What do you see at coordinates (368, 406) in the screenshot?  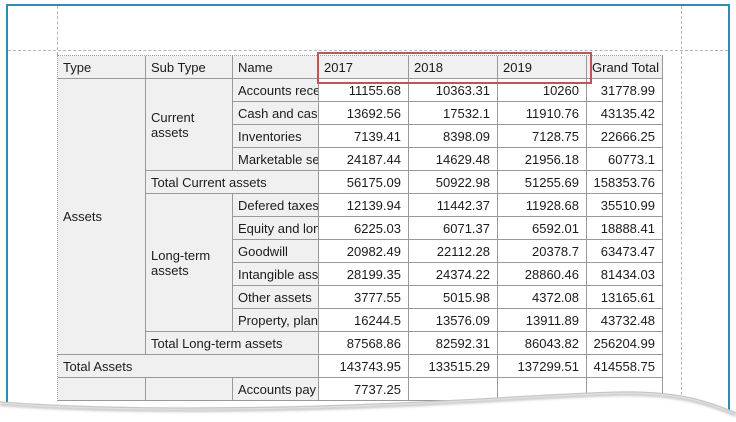 I see `torn-edge-wave` at bounding box center [368, 406].